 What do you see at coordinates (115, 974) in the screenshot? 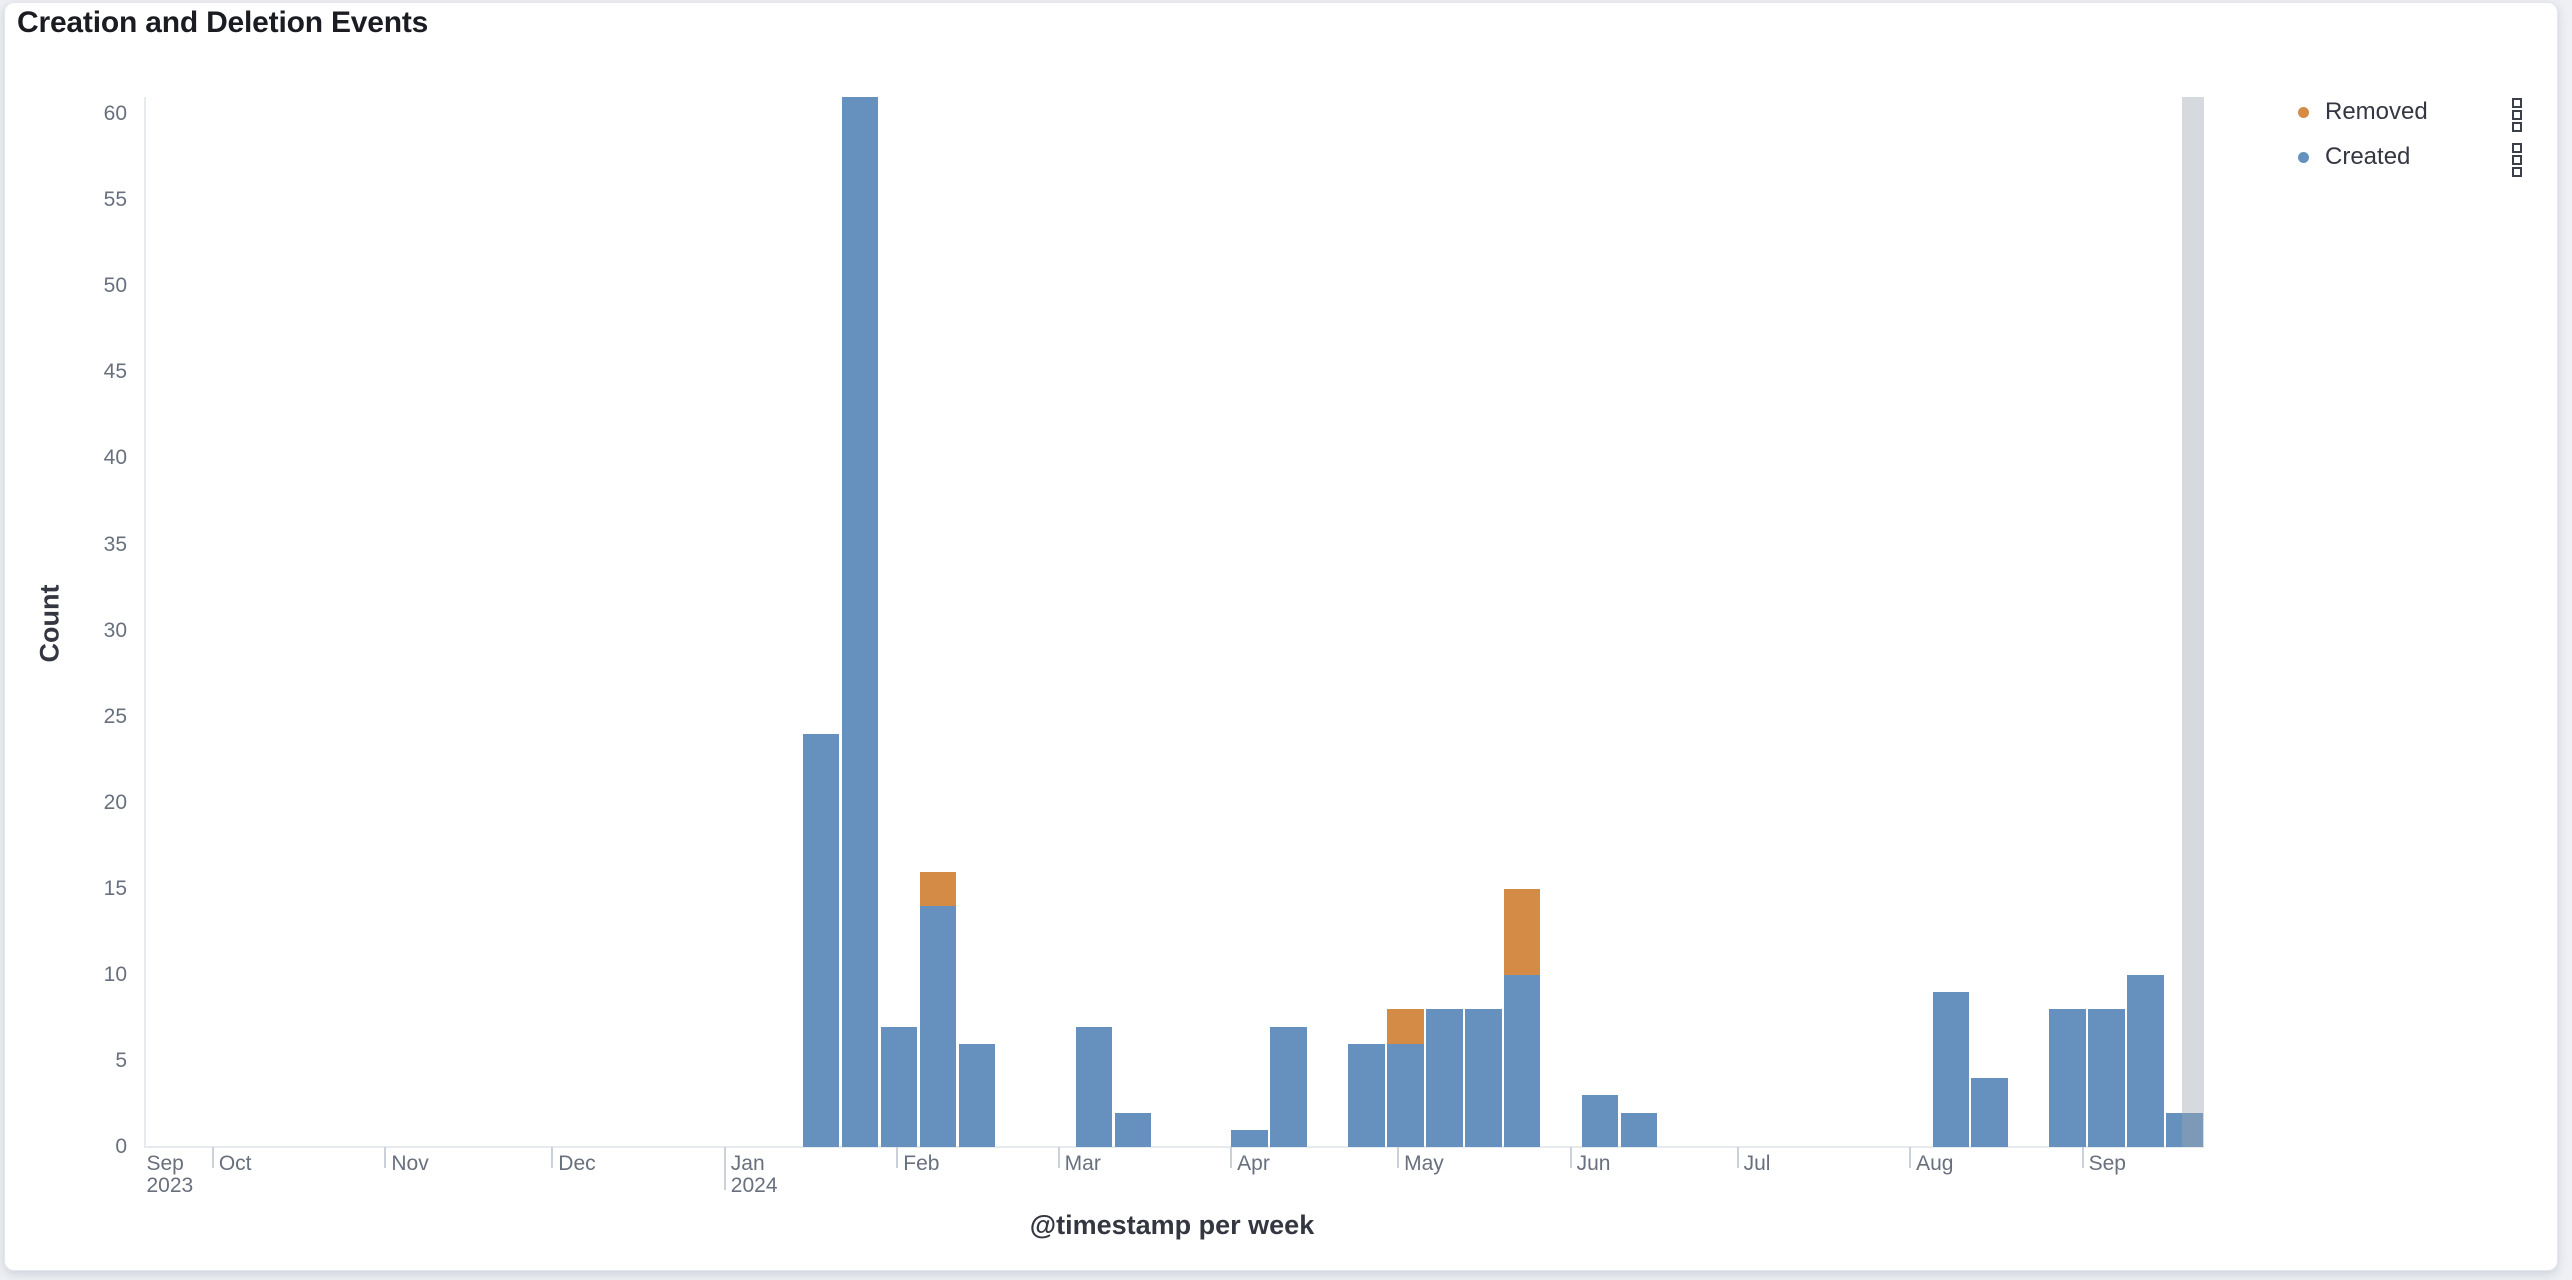
I see `y-tick-label-10: 10` at bounding box center [115, 974].